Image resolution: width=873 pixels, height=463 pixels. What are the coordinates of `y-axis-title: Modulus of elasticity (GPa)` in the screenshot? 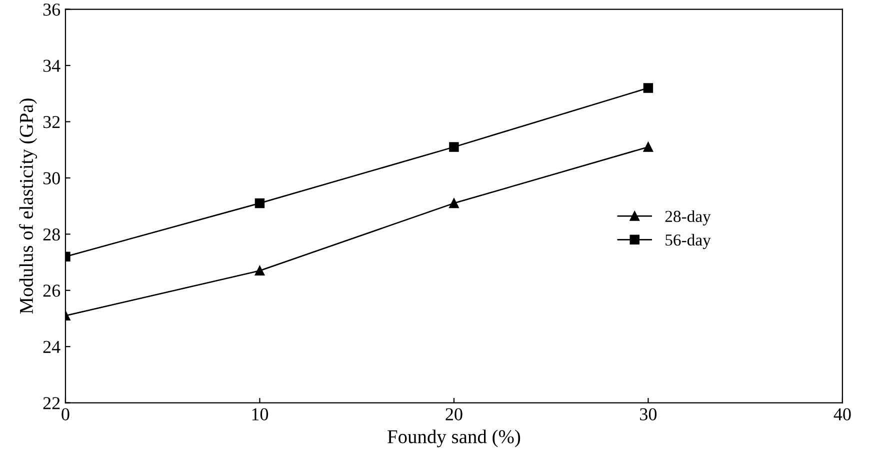 It's located at (28, 206).